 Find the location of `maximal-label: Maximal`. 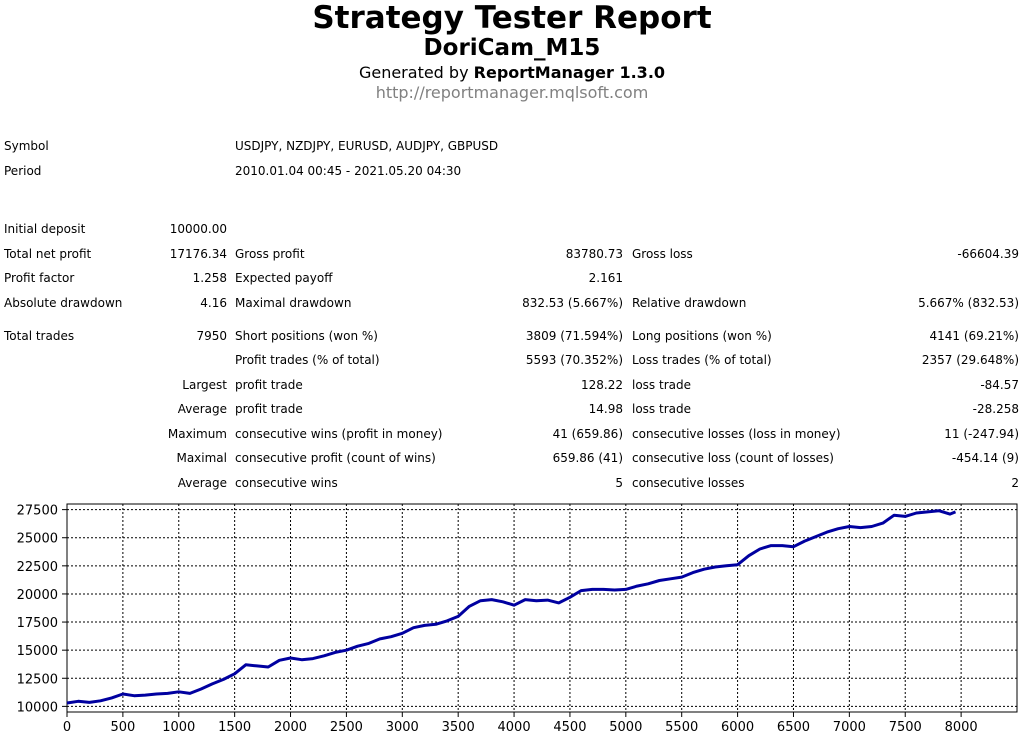

maximal-label: Maximal is located at coordinates (201, 458).